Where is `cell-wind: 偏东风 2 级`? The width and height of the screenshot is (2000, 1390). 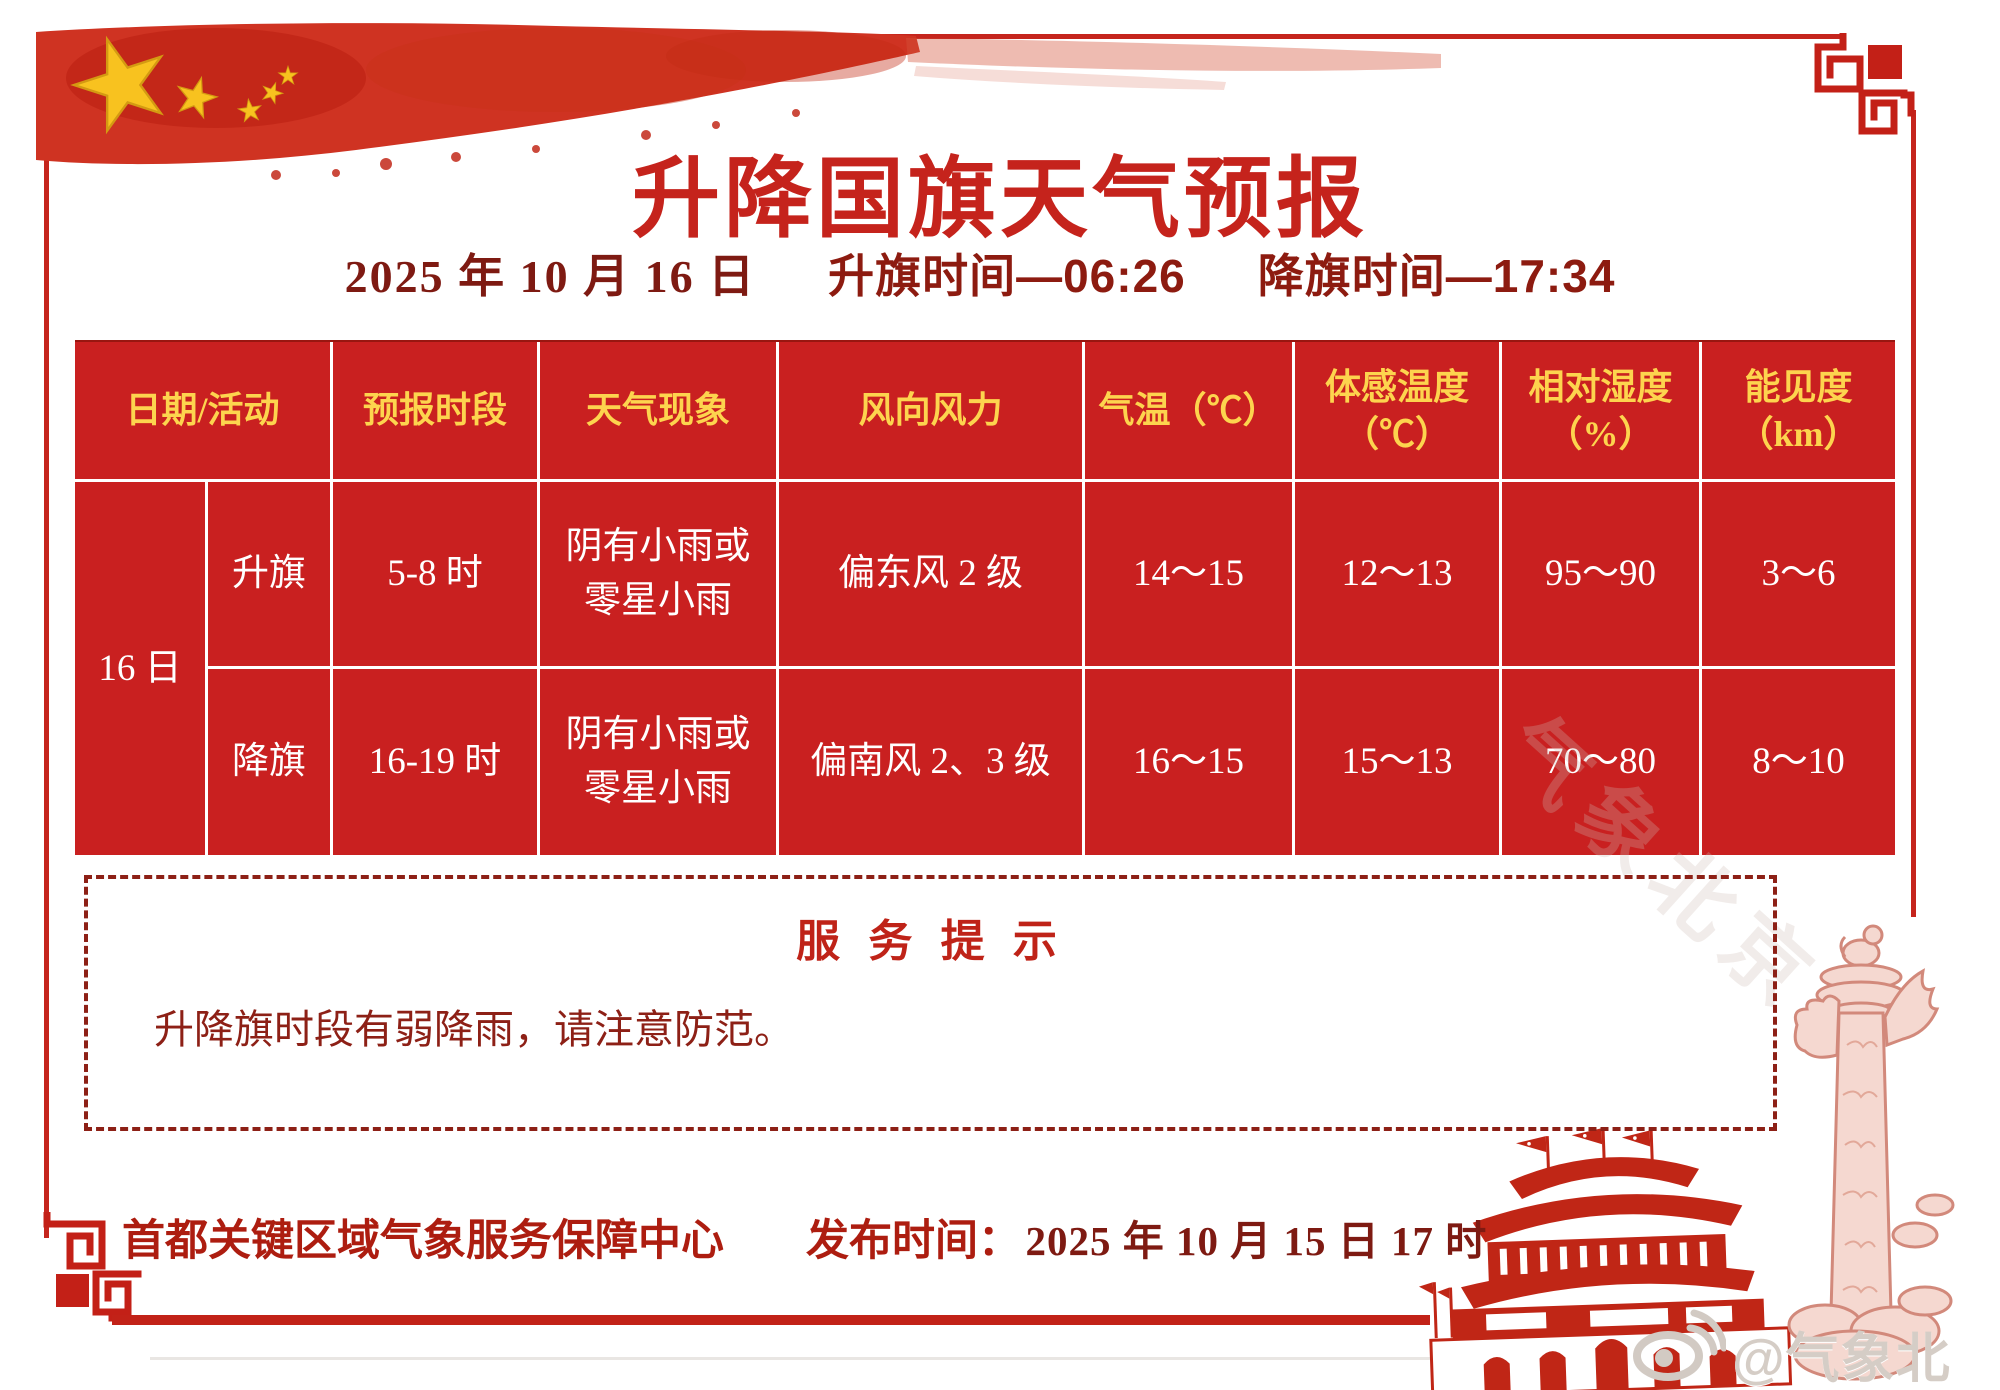
cell-wind: 偏东风 2 级 is located at coordinates (932, 575).